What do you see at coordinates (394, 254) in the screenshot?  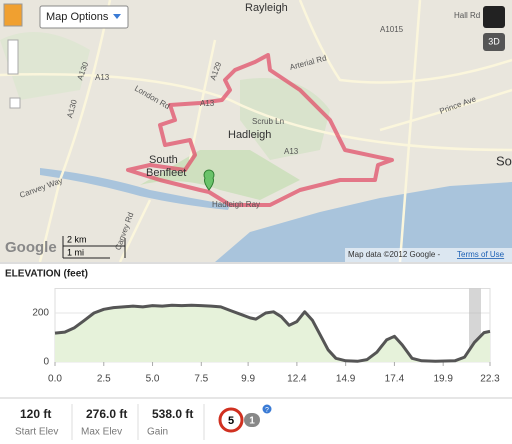 I see `attribution: Map data ©2012 Google -` at bounding box center [394, 254].